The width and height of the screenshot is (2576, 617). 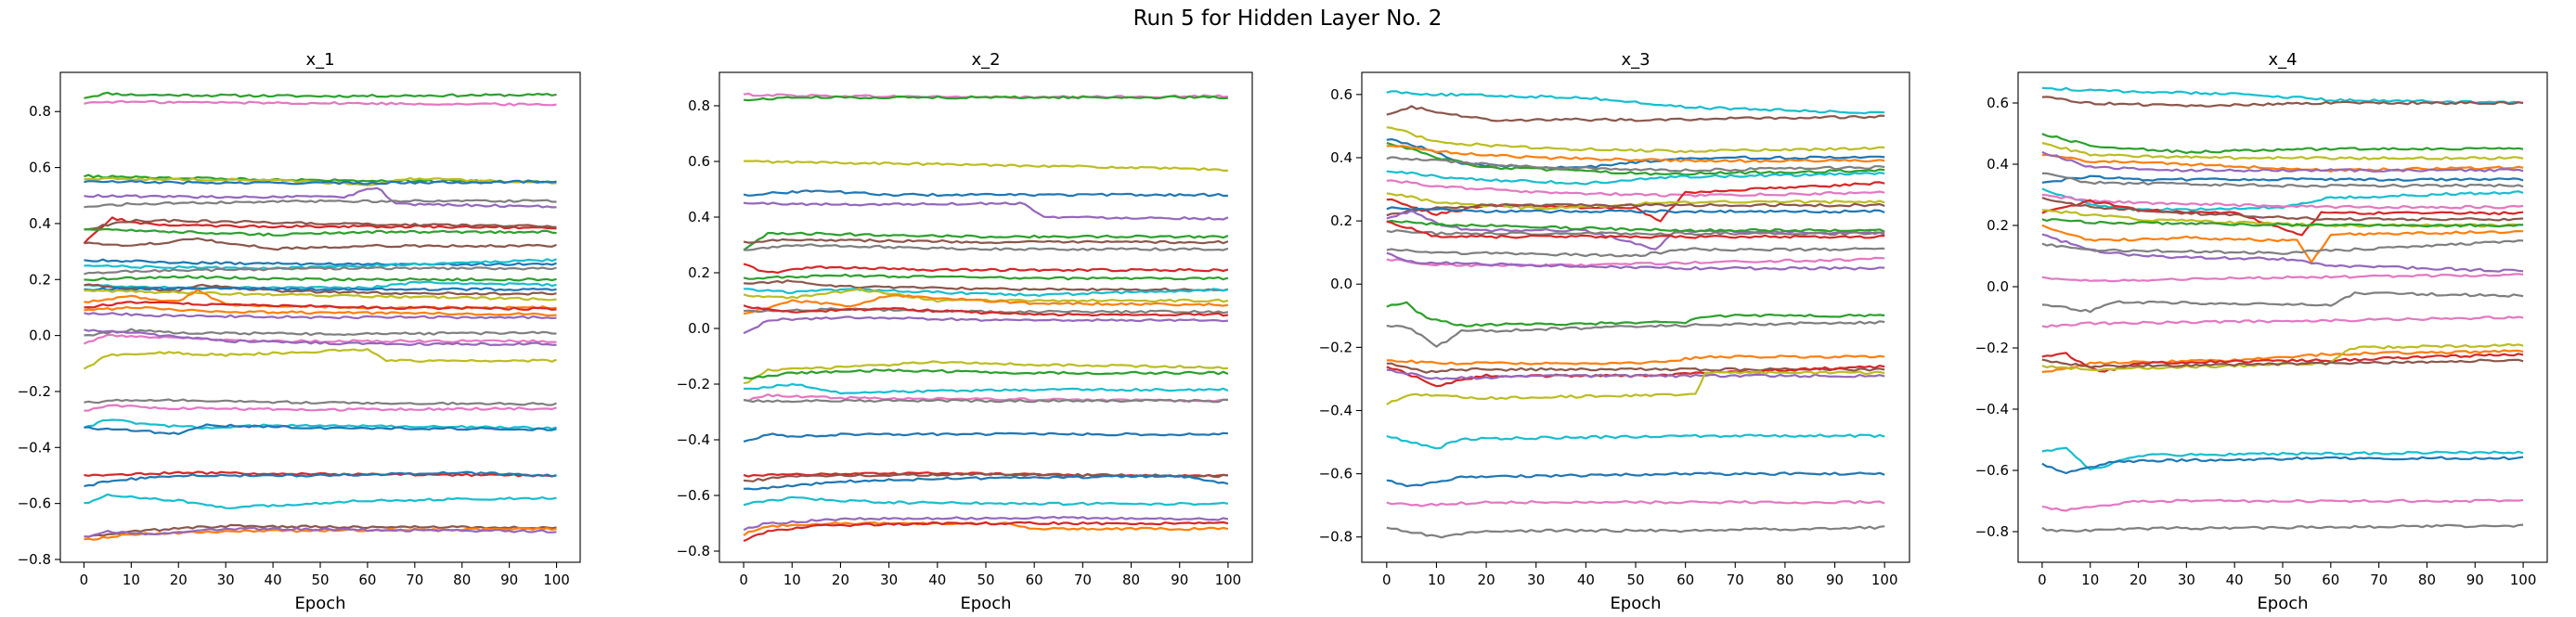 I want to click on x-tick-label: 80, so click(x=2427, y=580).